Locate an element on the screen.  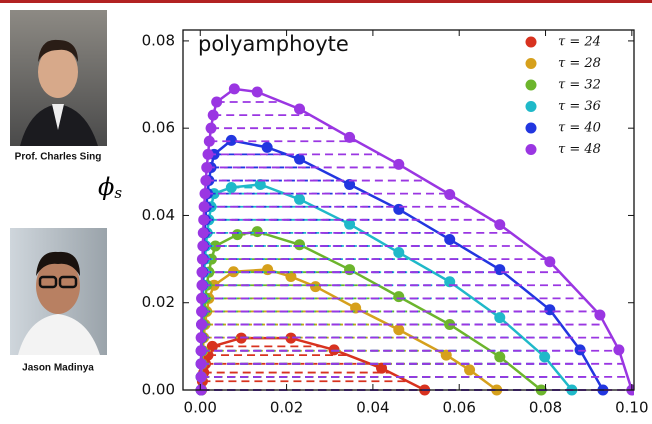
legend-label: τ = 48 is located at coordinates (579, 149).